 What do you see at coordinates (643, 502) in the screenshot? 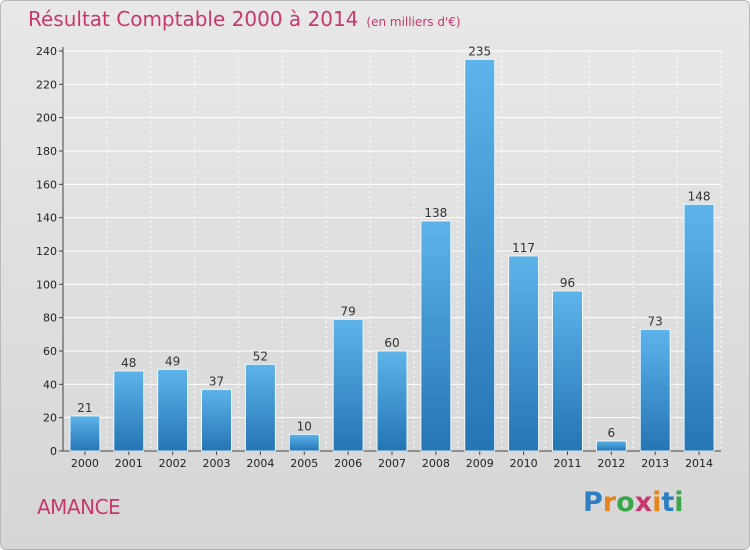
I see `logo-letter: x` at bounding box center [643, 502].